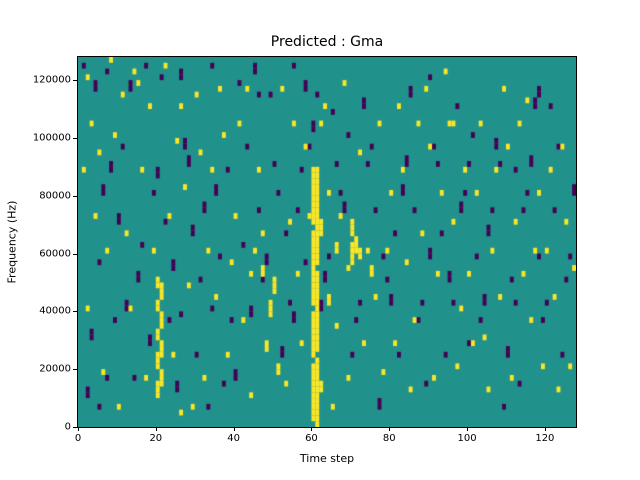  I want to click on chart-title: Predicted : Gma, so click(327, 42).